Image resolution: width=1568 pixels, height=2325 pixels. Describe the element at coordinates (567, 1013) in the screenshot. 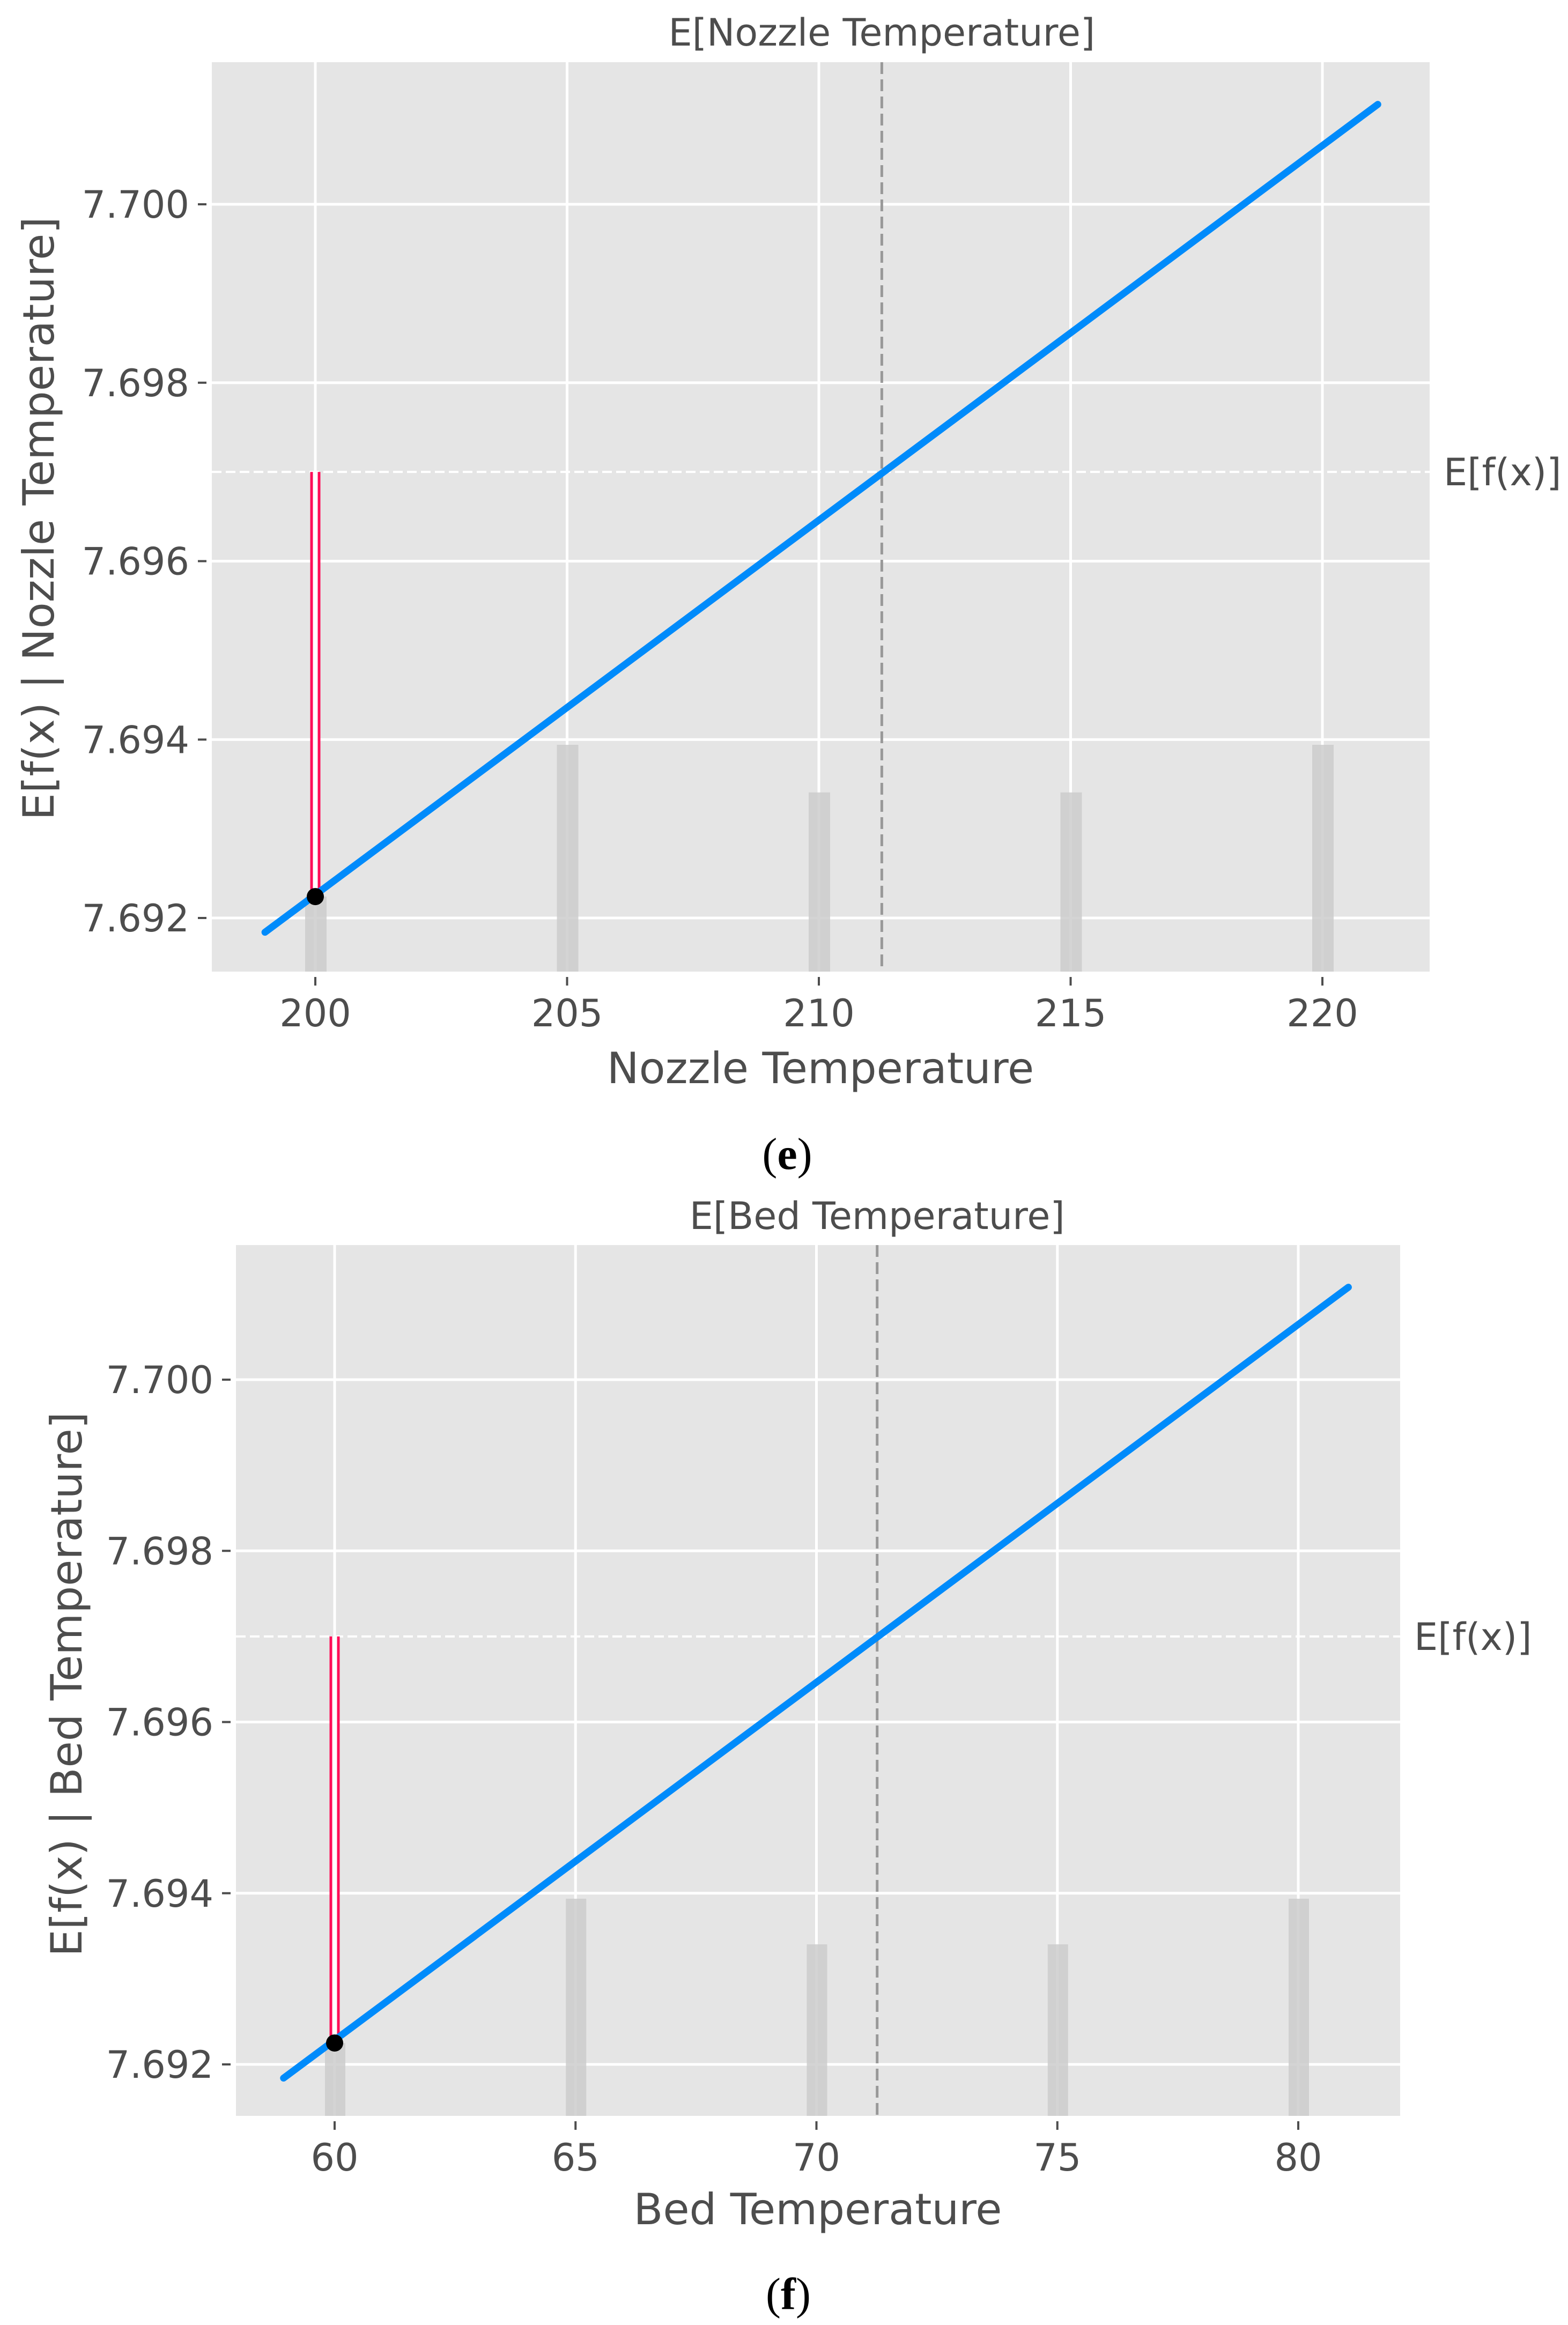

I see `x-tick-label: 205` at that location.